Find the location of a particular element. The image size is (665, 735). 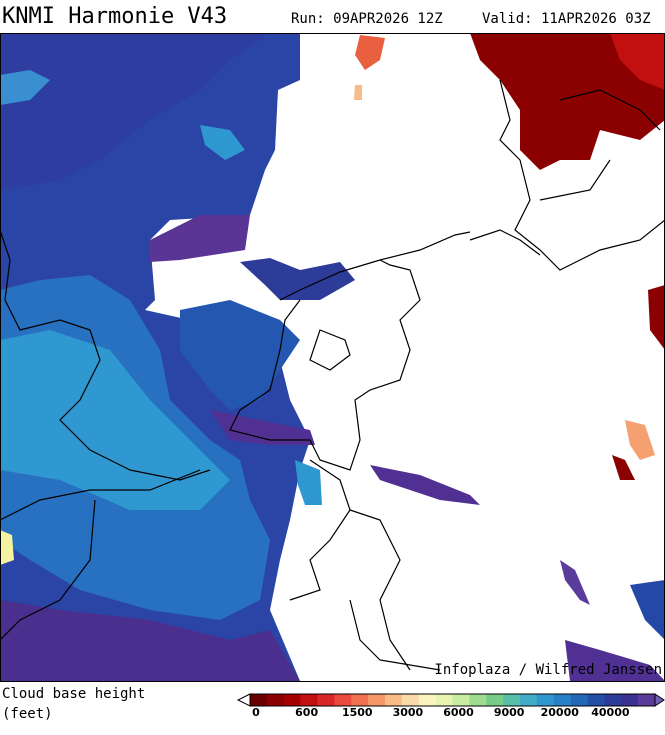

legend-unit: (feet) is located at coordinates (27, 714).